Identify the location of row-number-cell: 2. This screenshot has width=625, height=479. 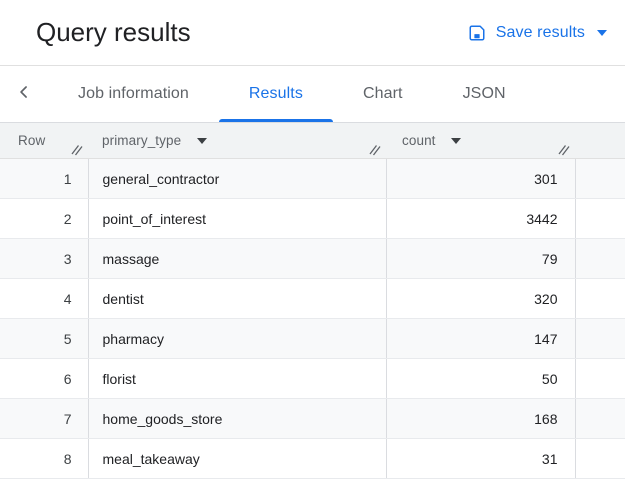
(44, 218).